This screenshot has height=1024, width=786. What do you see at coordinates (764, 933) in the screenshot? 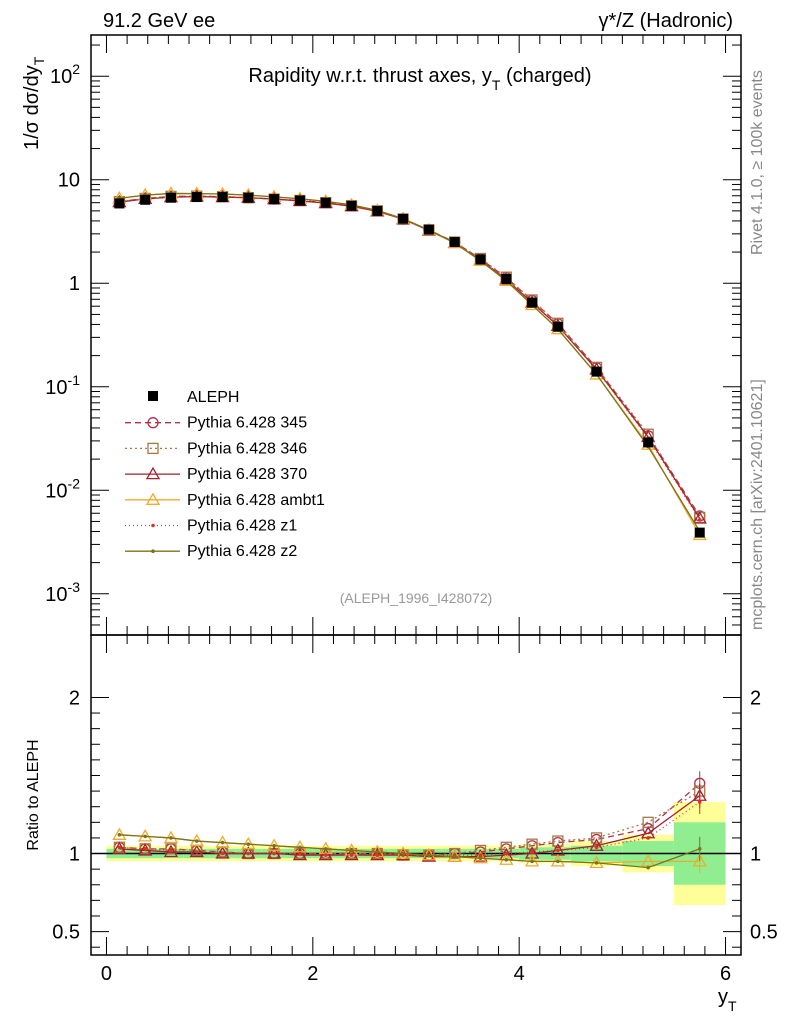
I see `ratio-y-tick-label-right: 0.5` at bounding box center [764, 933].